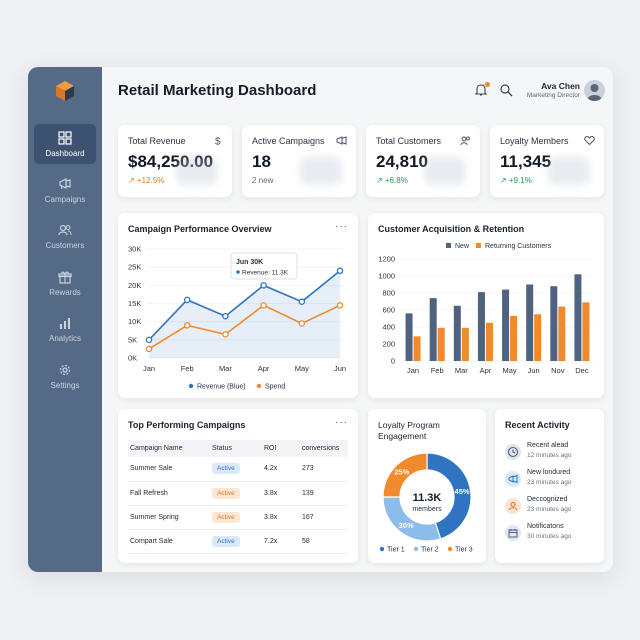 This screenshot has width=640, height=640. I want to click on tooltip: Jun 30K Revenue: 11.3K, so click(264, 266).